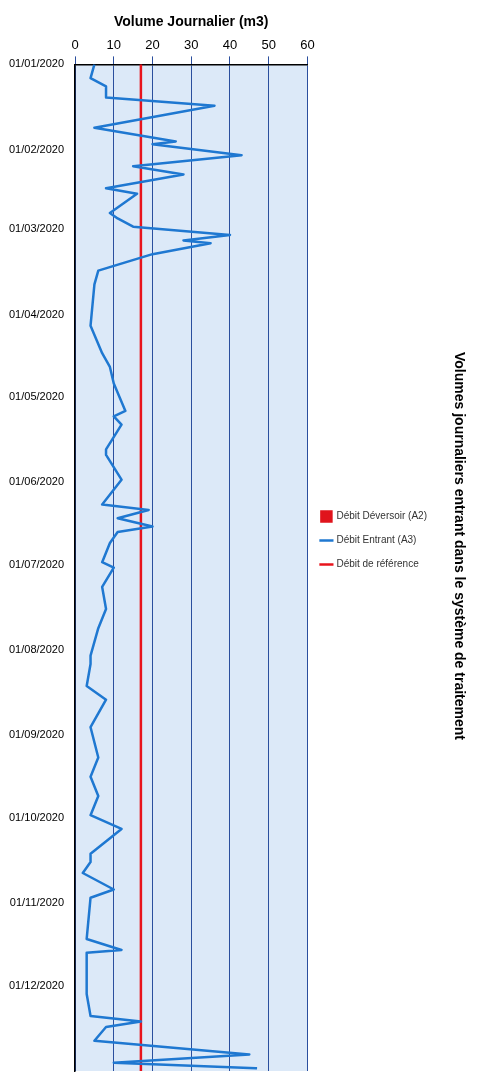  Describe the element at coordinates (36, 649) in the screenshot. I see `y-tick-label: 01/08/2020` at that location.